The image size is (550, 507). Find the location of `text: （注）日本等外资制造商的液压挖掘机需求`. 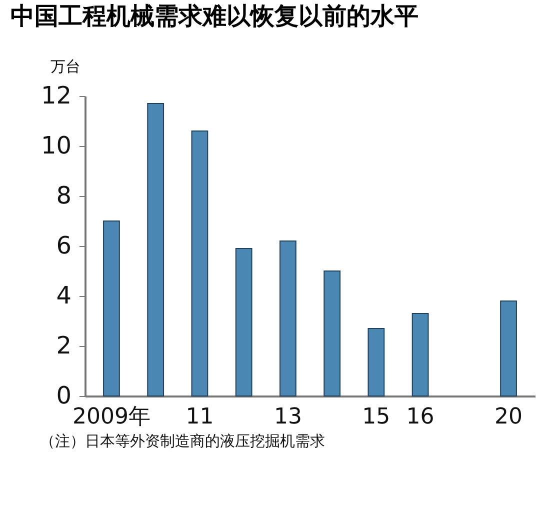

text: （注）日本等外资制造商的液压挖掘机需求 is located at coordinates (183, 441).